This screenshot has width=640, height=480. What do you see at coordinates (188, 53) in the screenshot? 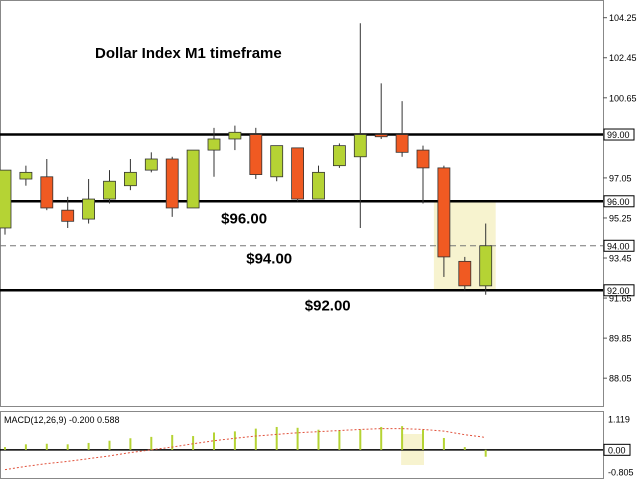
I see `chart-title: Dollar Index M1 timeframe` at bounding box center [188, 53].